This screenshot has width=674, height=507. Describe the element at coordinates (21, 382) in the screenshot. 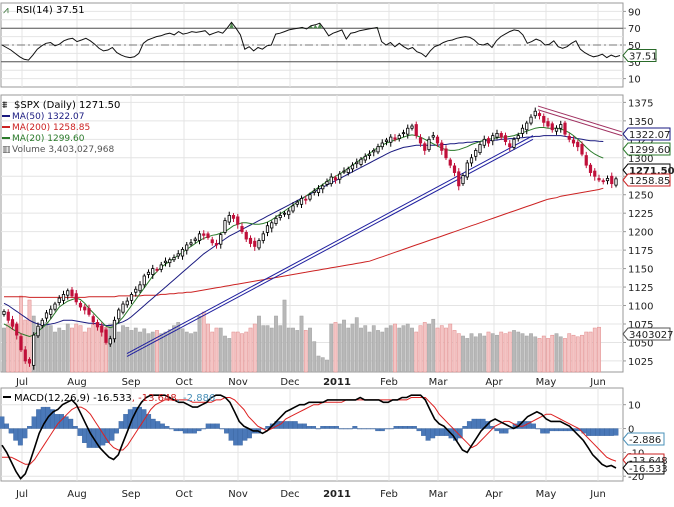

I see `month-label: Jul` at that location.